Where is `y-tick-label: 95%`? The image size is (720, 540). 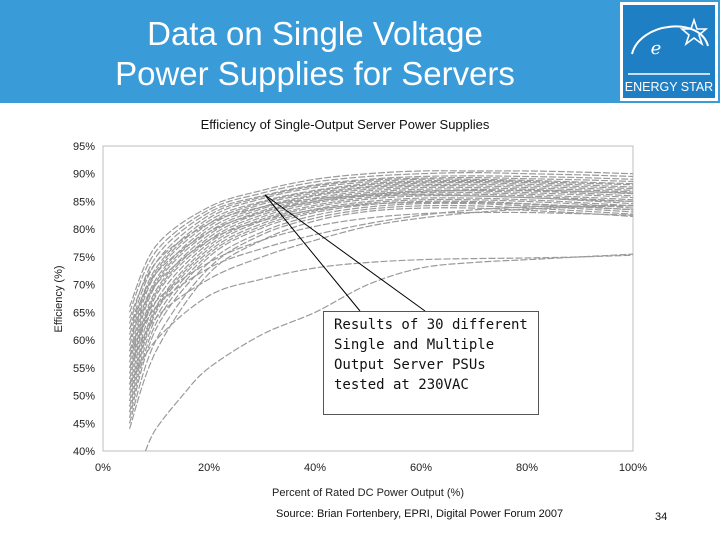
y-tick-label: 95% is located at coordinates (84, 147).